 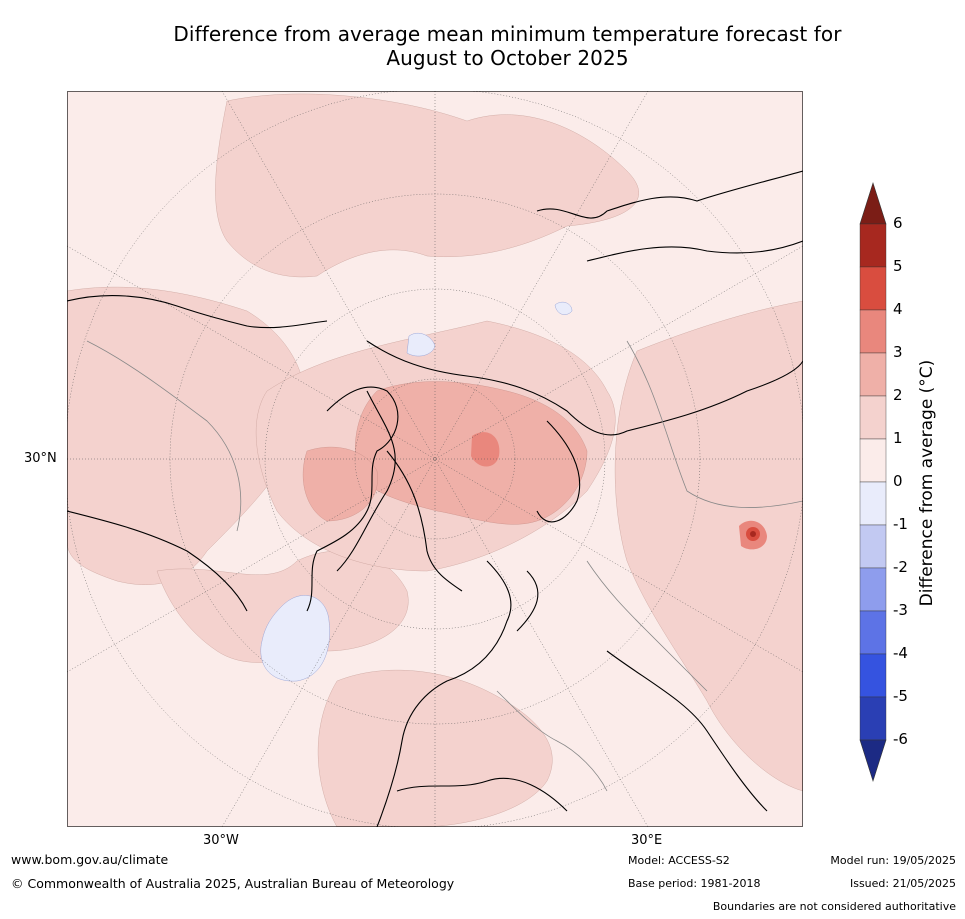 I want to click on anomaly-band-1-2-asia, so click(x=708, y=546).